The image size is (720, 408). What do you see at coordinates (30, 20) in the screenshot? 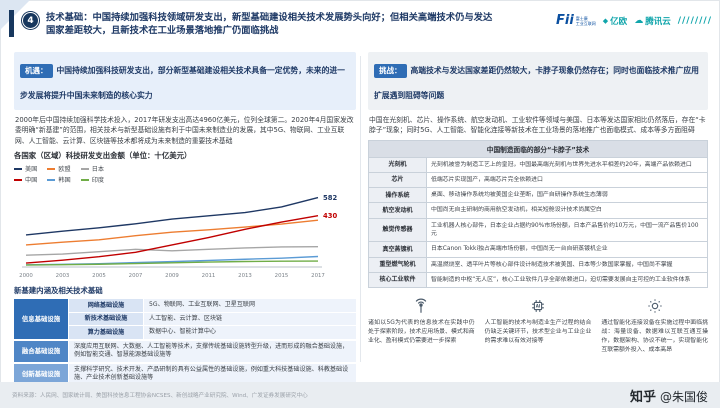
I see `section-number-badge: 4` at bounding box center [30, 20].